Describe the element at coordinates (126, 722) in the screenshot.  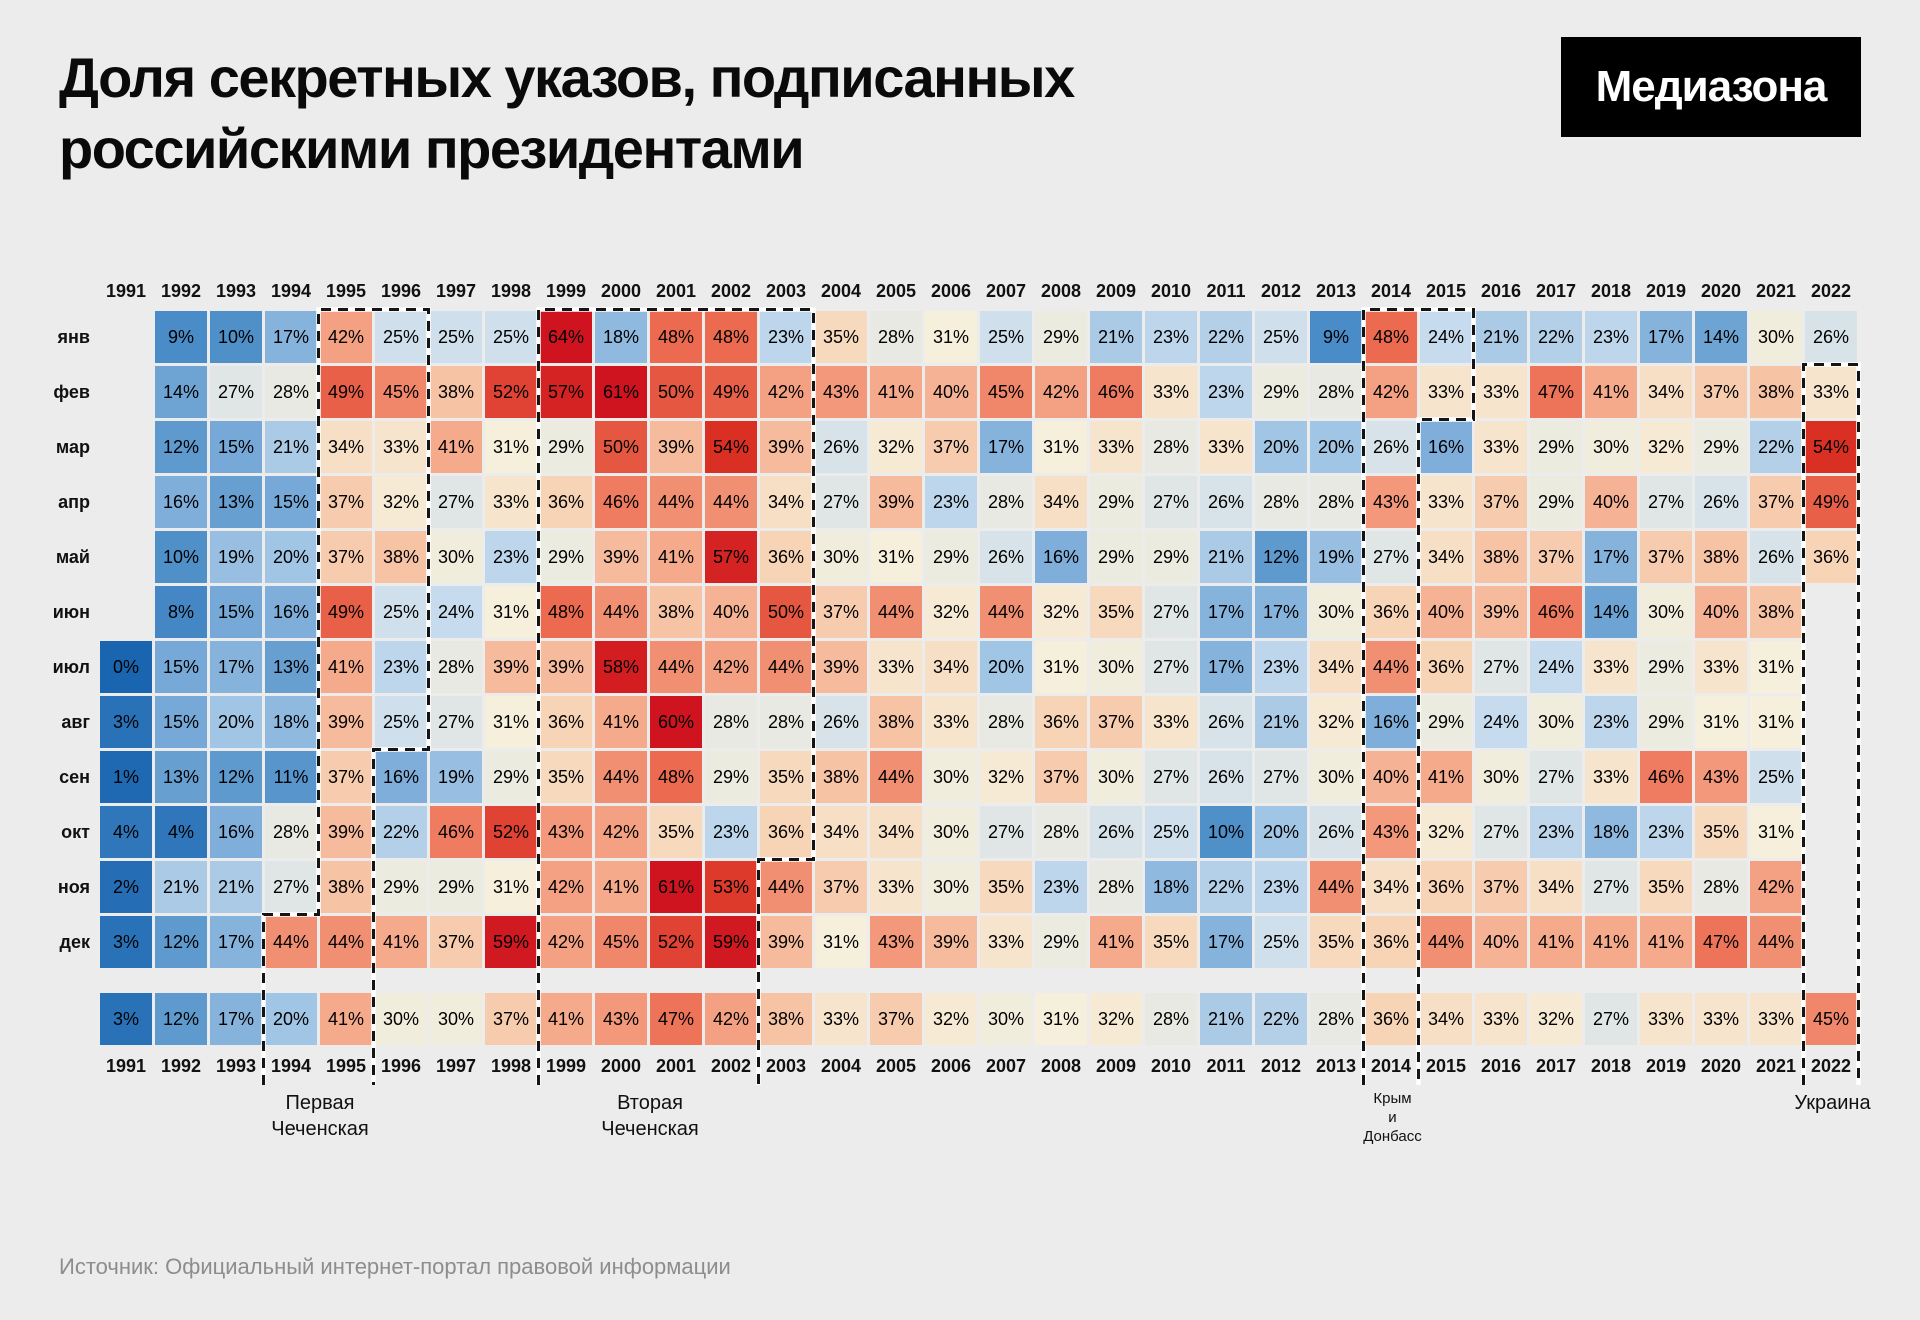
I see `heatmap-cell: 3%` at that location.